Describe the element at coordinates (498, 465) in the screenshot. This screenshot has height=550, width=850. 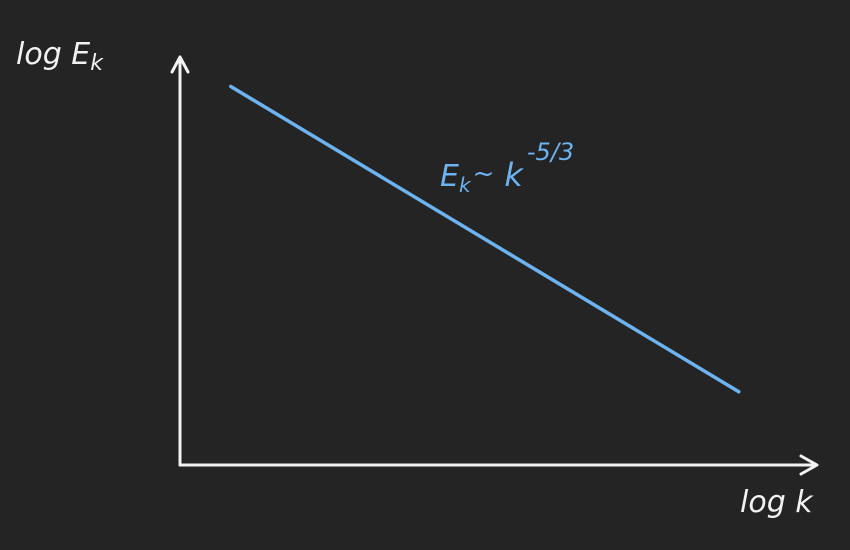
I see `x-axis` at that location.